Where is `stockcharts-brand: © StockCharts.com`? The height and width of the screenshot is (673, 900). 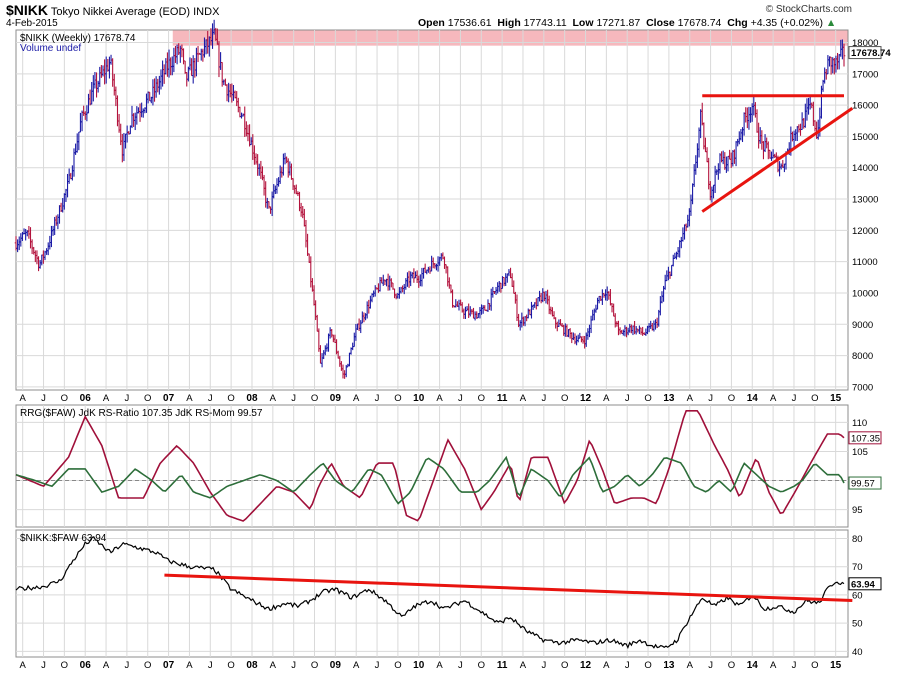
stockcharts-brand: © StockCharts.com is located at coordinates (808, 9).